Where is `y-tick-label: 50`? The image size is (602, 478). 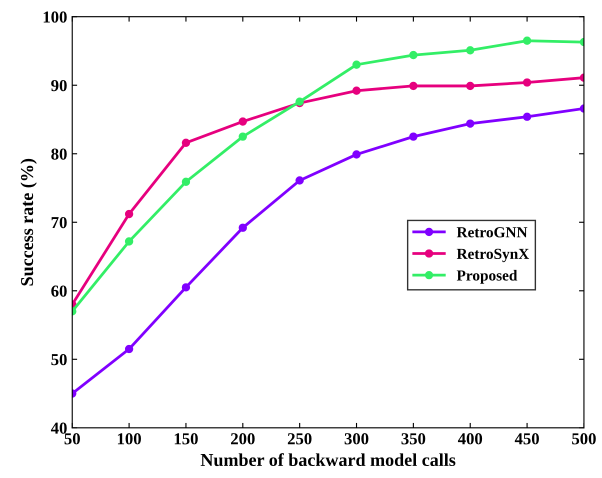
y-tick-label: 50 is located at coordinates (59, 360).